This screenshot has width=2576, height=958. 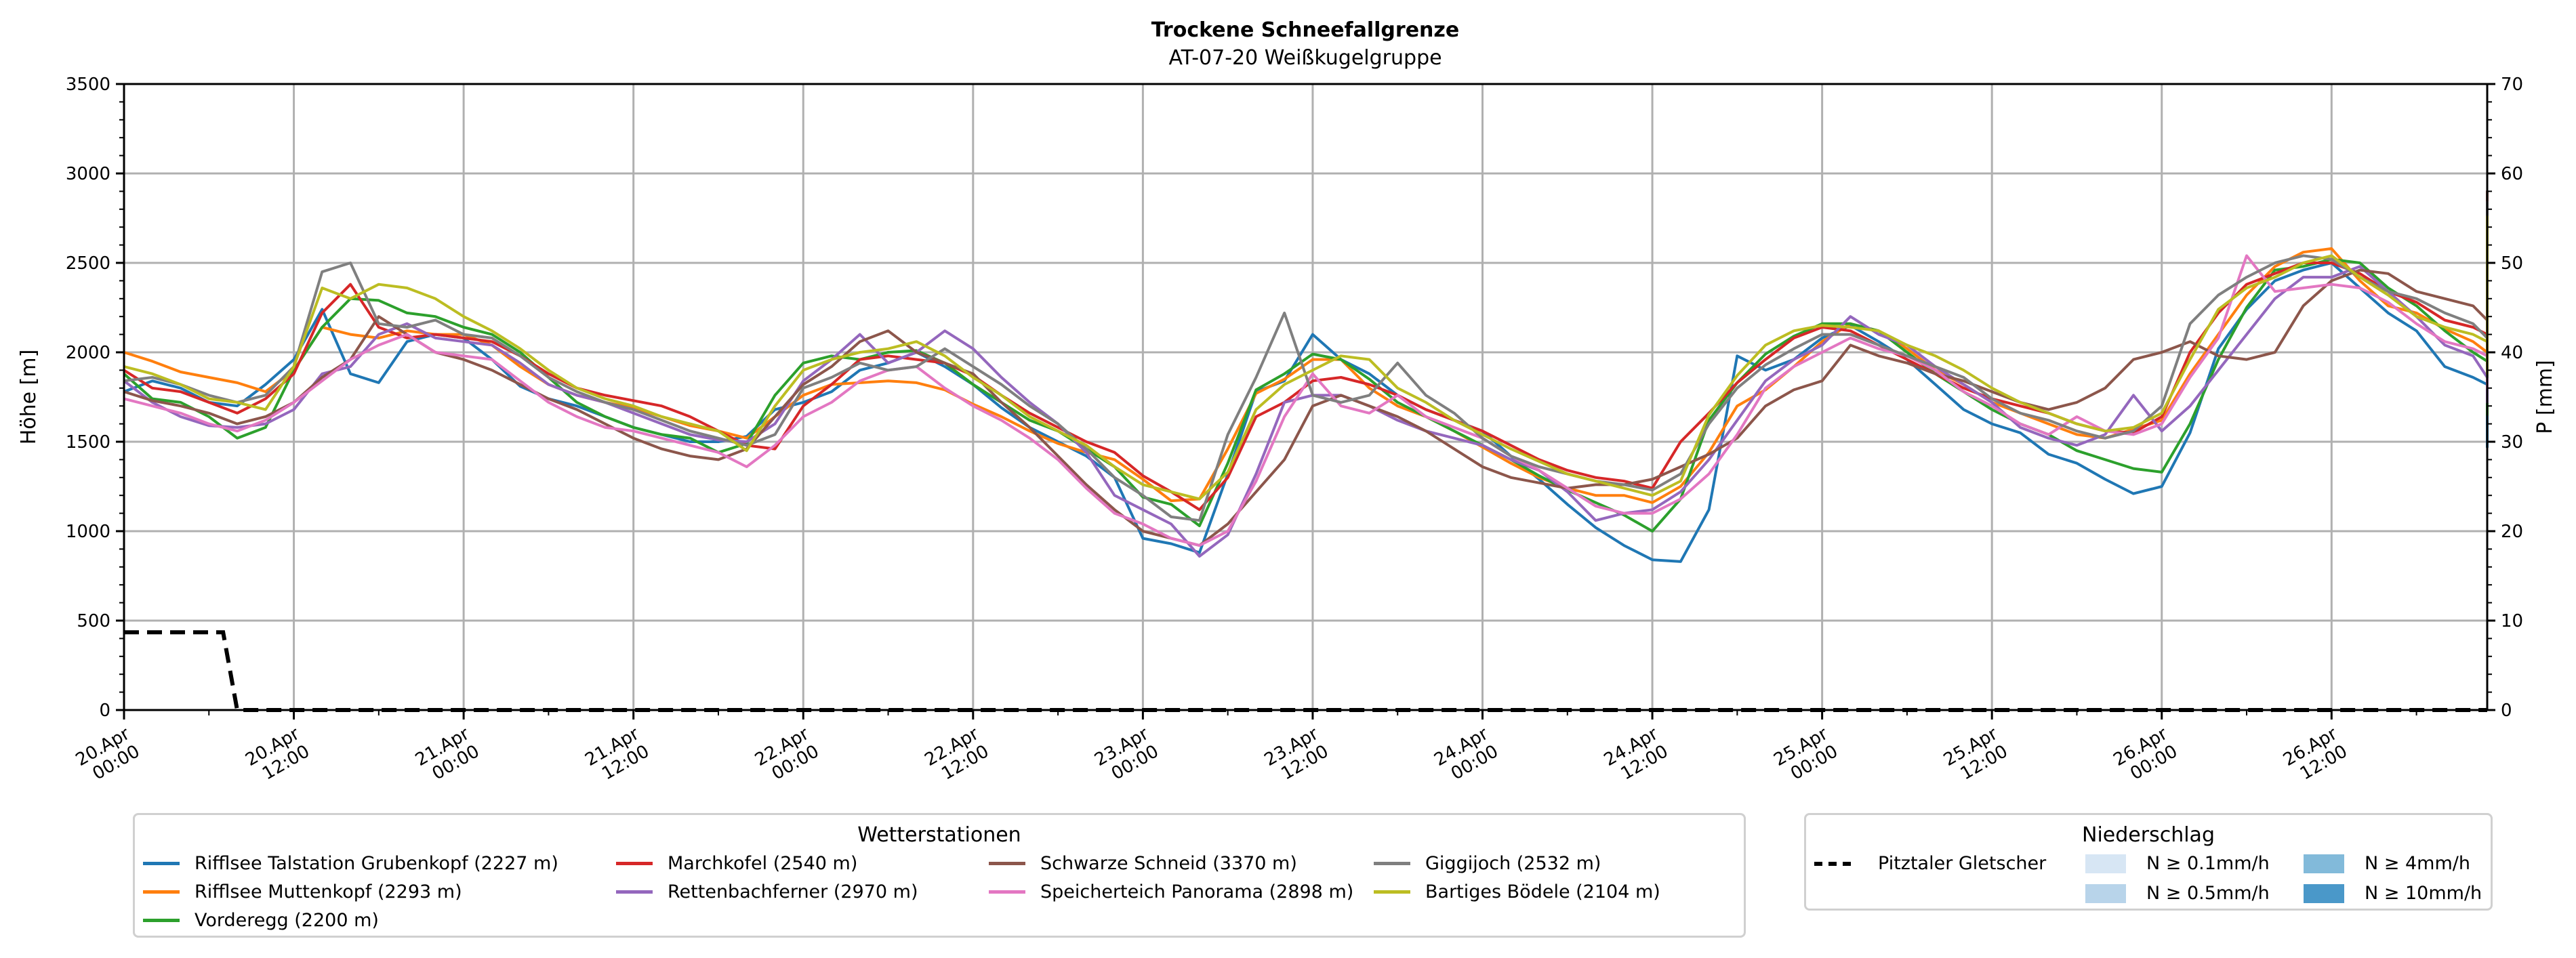 I want to click on legend-precip-title: Niederschlag, so click(x=2149, y=835).